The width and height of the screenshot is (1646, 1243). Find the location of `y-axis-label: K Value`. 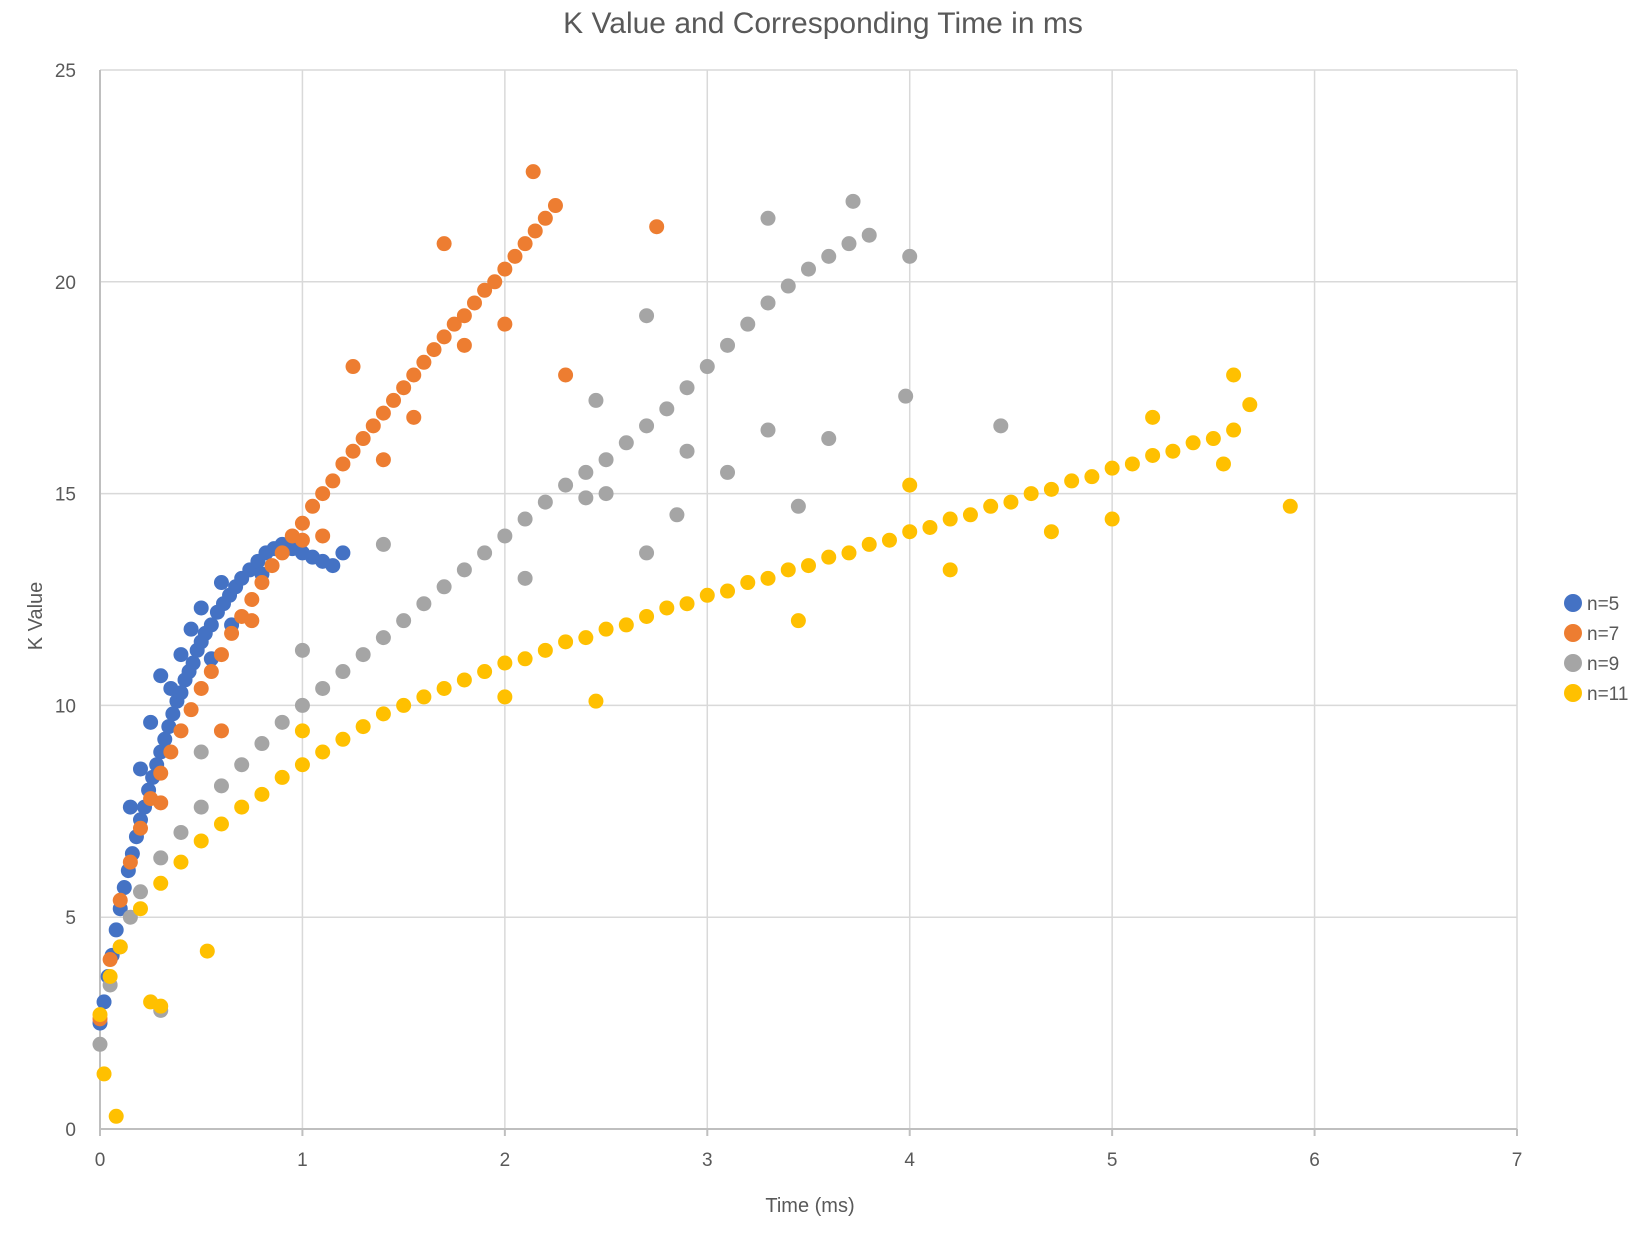

y-axis-label: K Value is located at coordinates (36, 616).